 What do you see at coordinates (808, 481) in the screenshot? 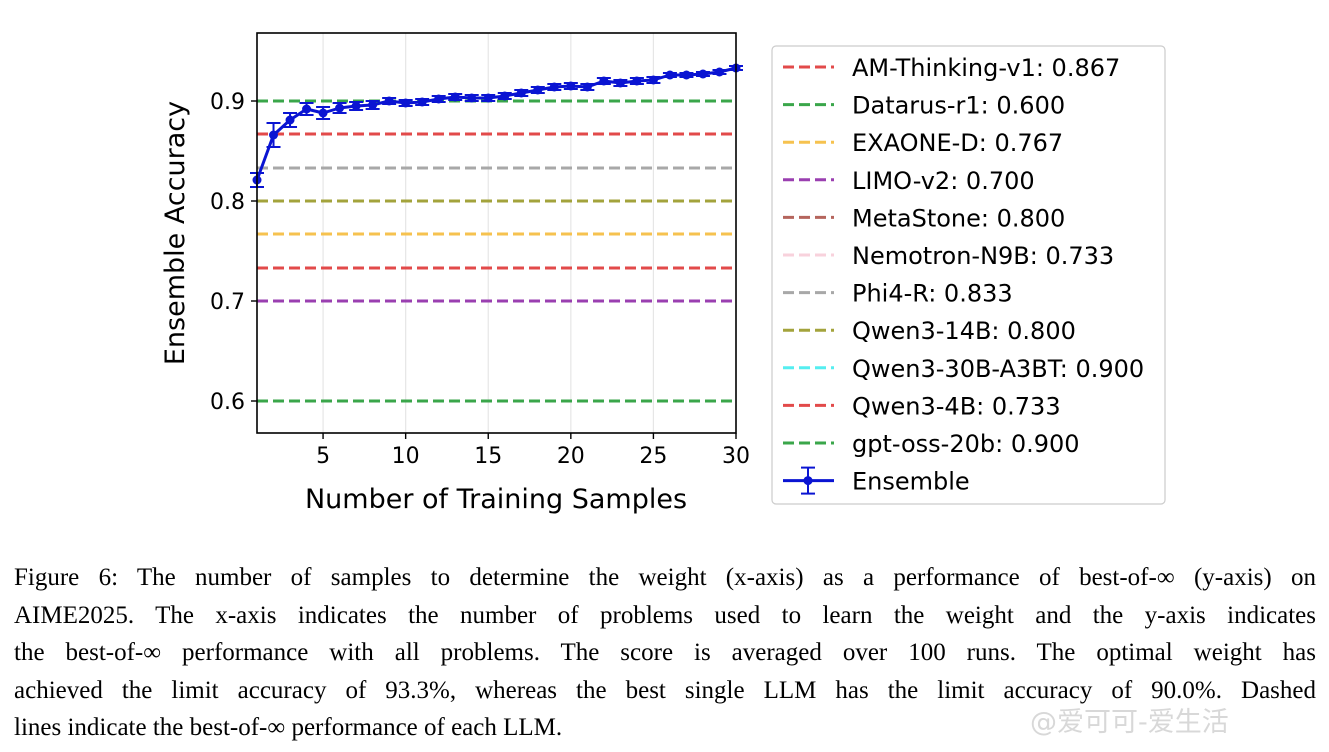
I see `legend-marker` at bounding box center [808, 481].